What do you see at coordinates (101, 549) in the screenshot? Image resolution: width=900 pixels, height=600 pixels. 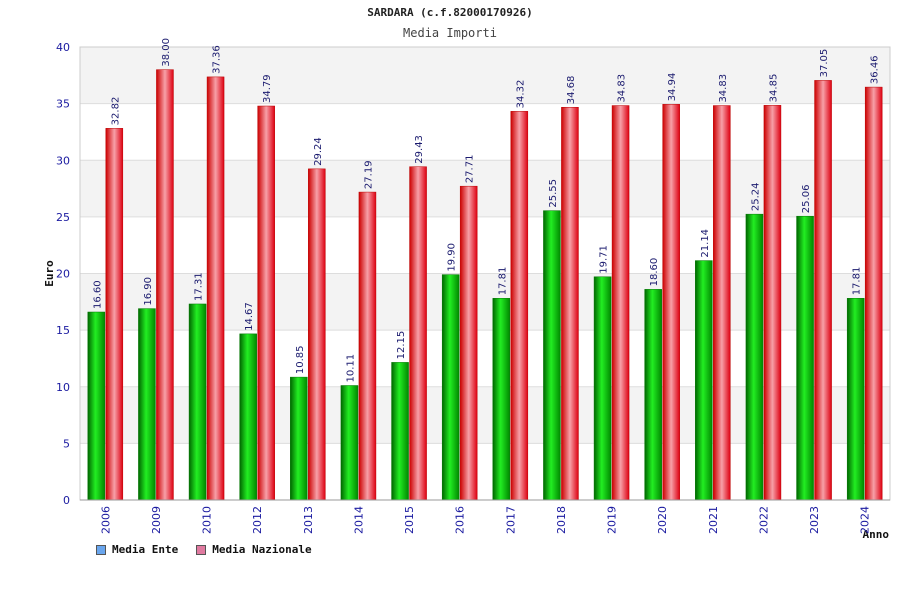 I see `legend-swatch-media-ente` at bounding box center [101, 549].